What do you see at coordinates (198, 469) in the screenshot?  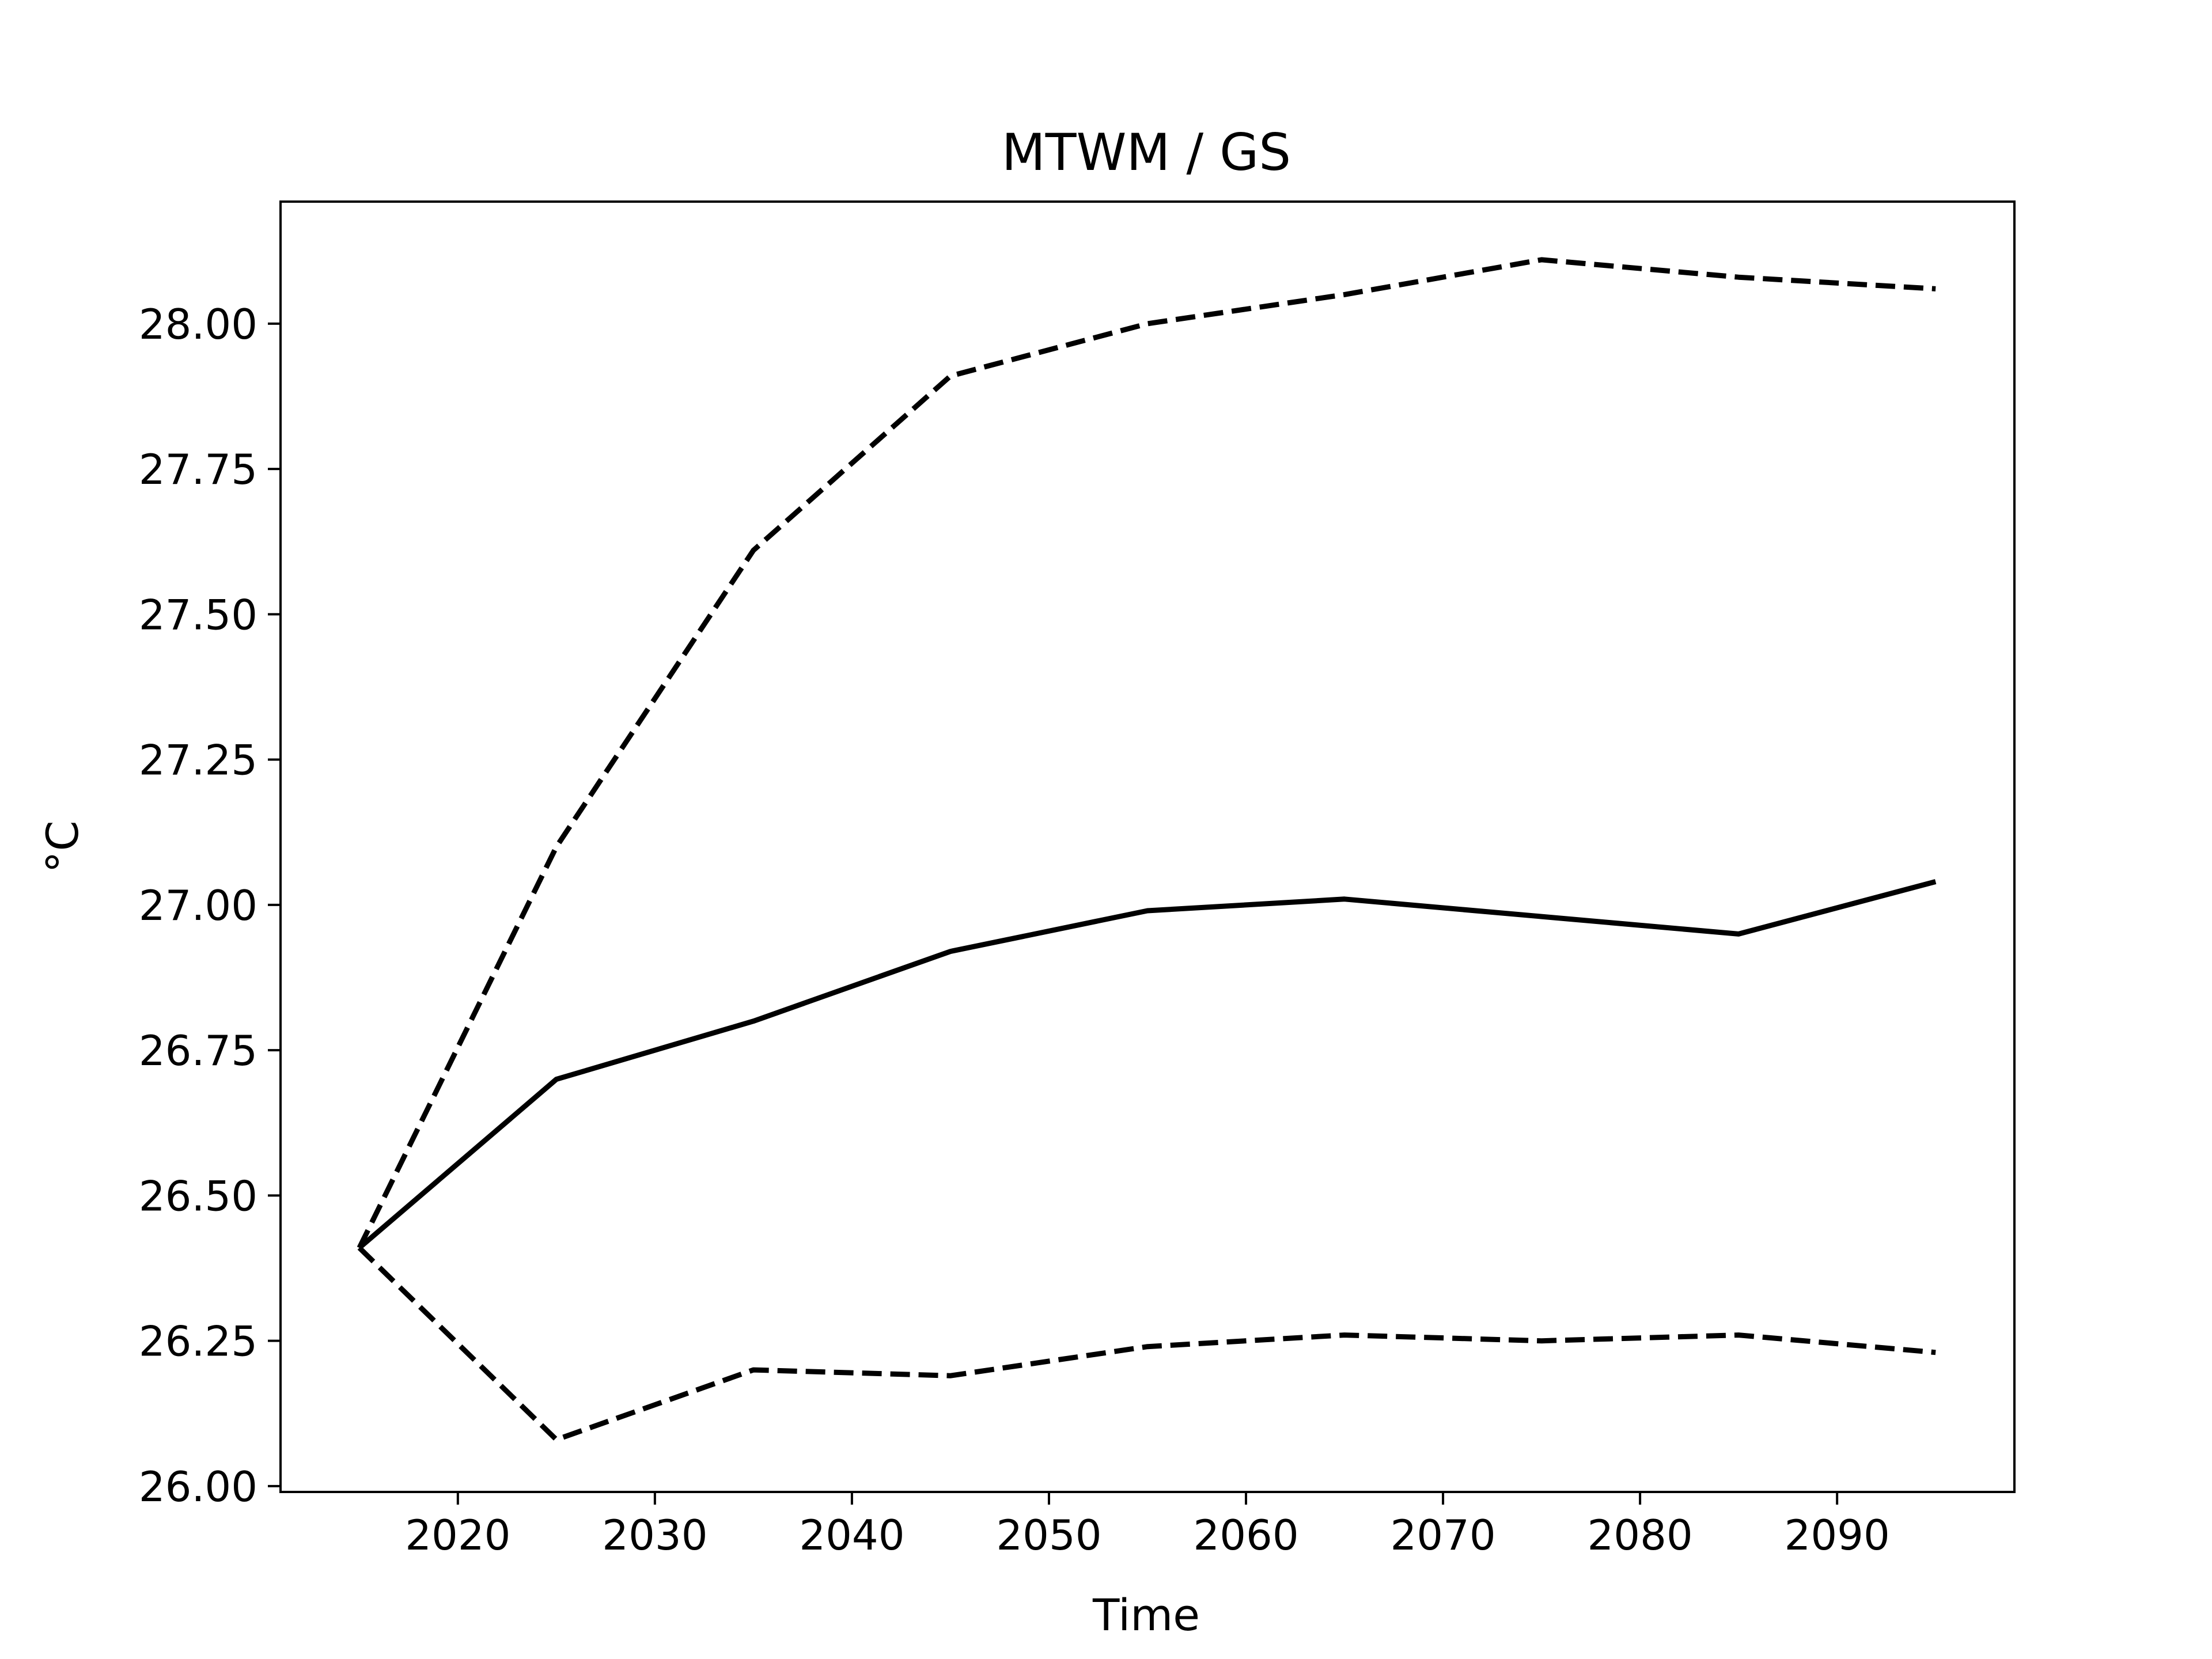 I see `y-tick-label: 27.75` at bounding box center [198, 469].